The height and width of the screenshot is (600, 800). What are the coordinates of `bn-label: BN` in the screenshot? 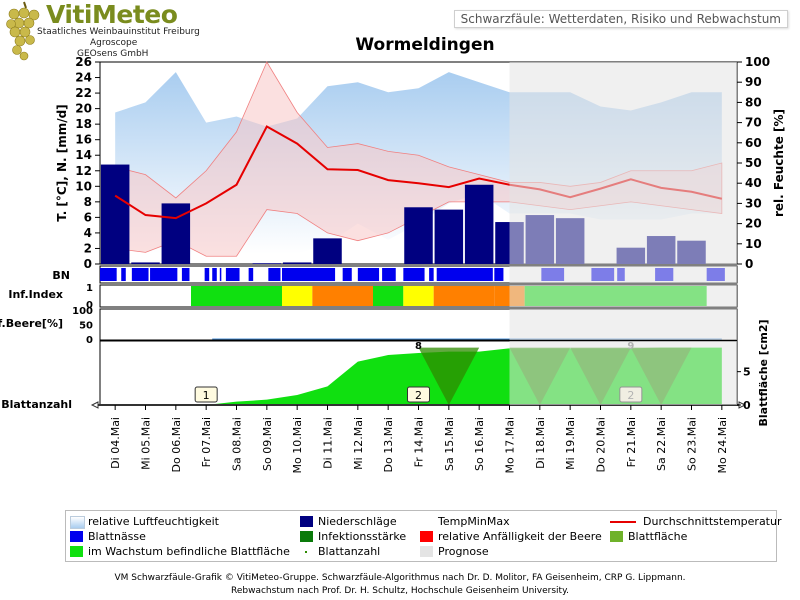 It's located at (61, 275).